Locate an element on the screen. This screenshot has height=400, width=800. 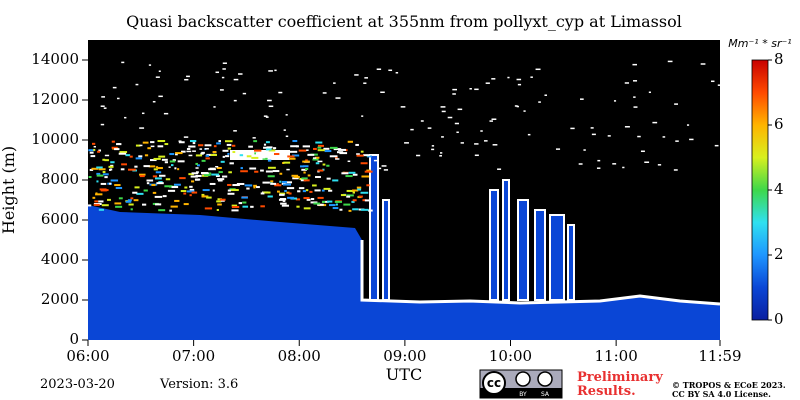
y-tick-label: 8000 is located at coordinates (60, 179).